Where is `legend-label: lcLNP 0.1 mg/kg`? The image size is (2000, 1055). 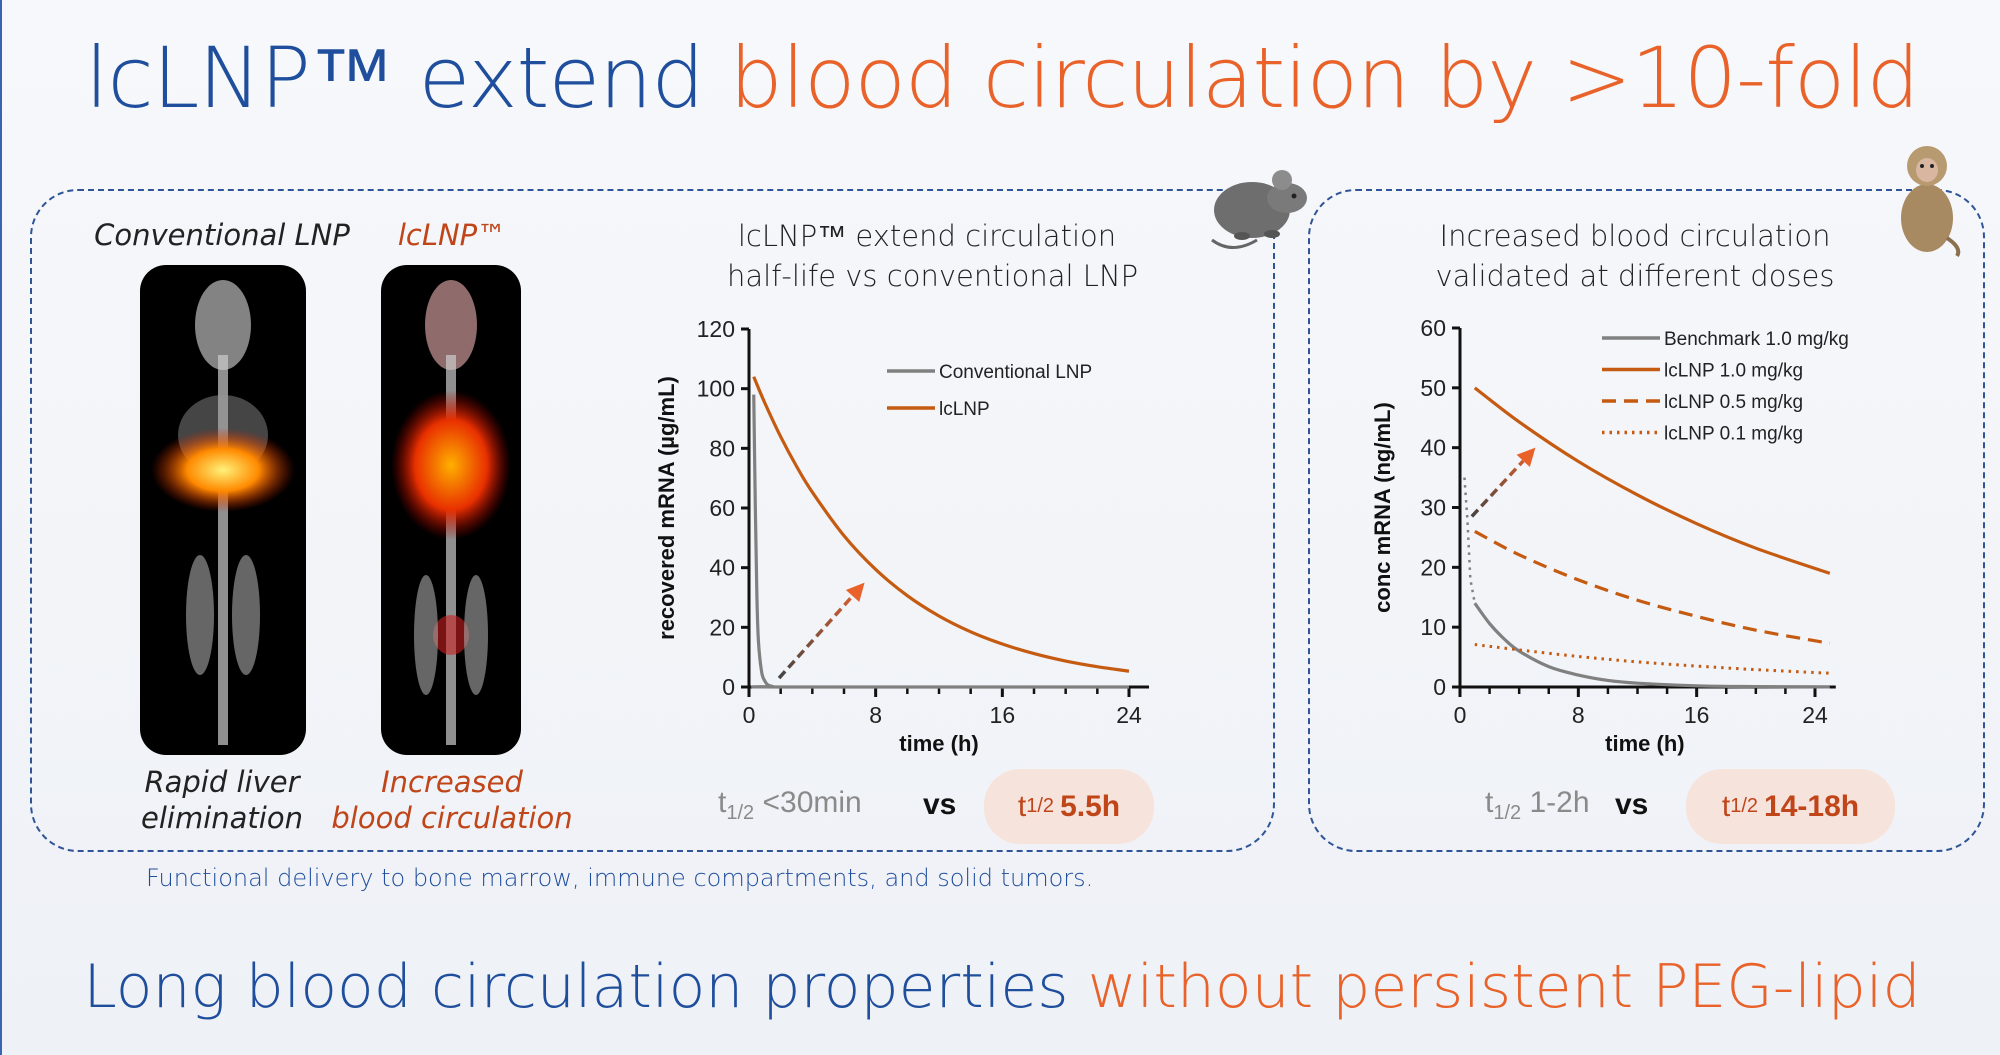 legend-label: lcLNP 0.1 mg/kg is located at coordinates (1733, 434).